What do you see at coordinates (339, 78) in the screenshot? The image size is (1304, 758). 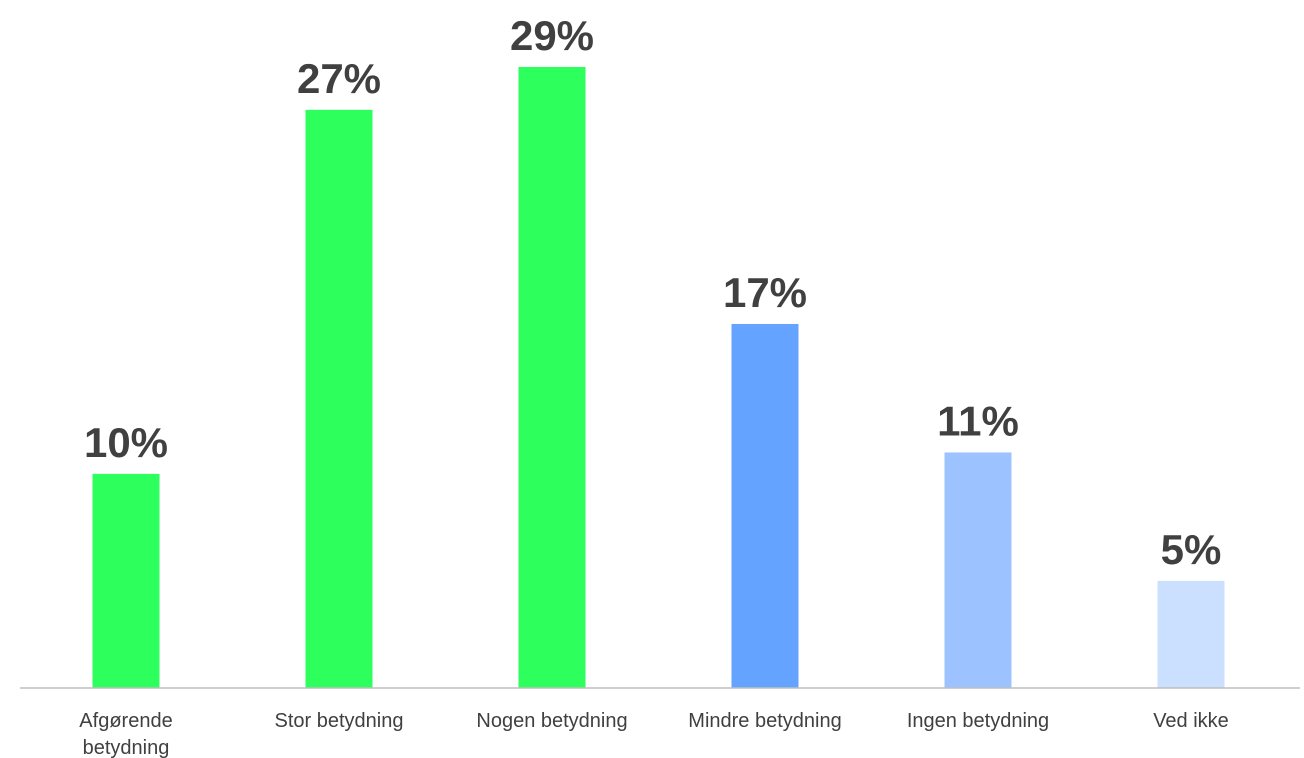 I see `value-label-1: 27%` at bounding box center [339, 78].